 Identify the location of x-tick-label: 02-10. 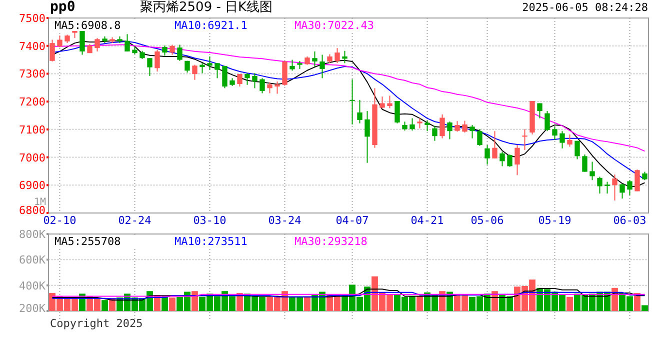
(59, 220).